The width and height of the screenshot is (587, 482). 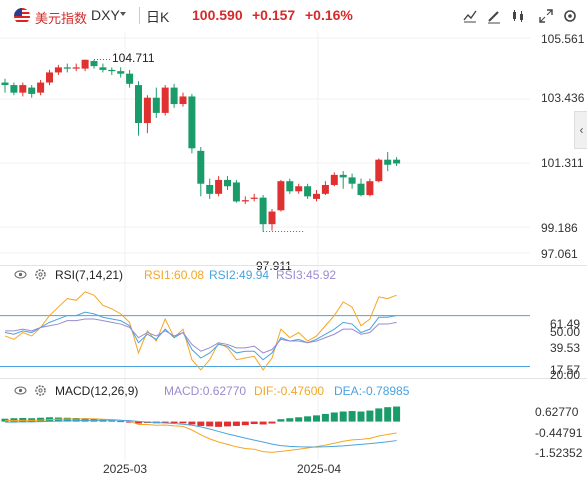 I want to click on rsi-axis-label: 50.00, so click(x=565, y=332).